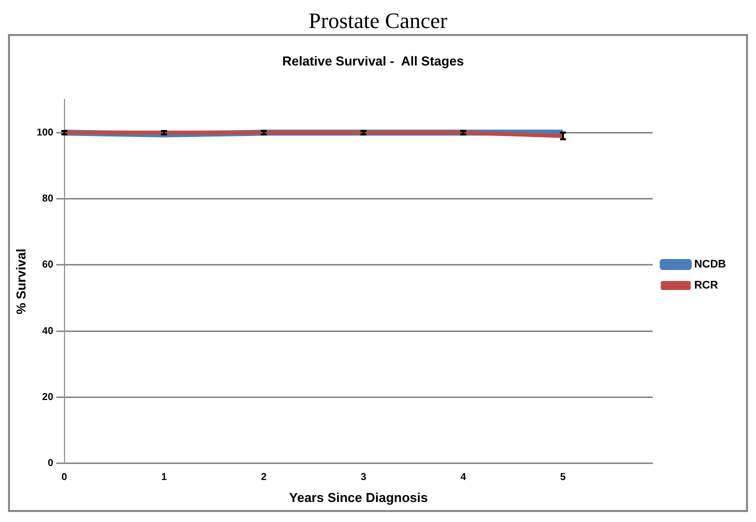 The width and height of the screenshot is (756, 522). What do you see at coordinates (65, 478) in the screenshot?
I see `x-tick-label: 0` at bounding box center [65, 478].